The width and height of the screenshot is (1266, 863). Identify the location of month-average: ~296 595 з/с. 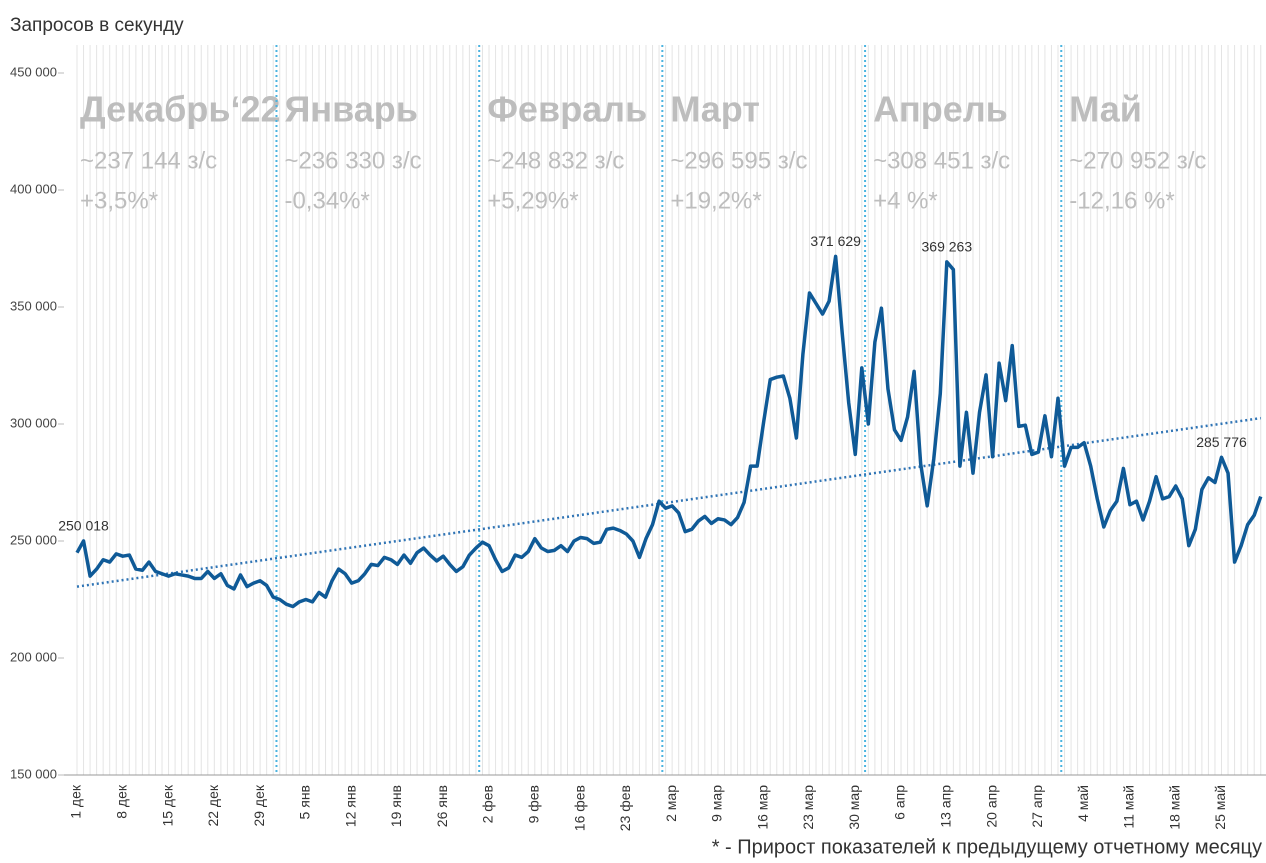
(738, 160).